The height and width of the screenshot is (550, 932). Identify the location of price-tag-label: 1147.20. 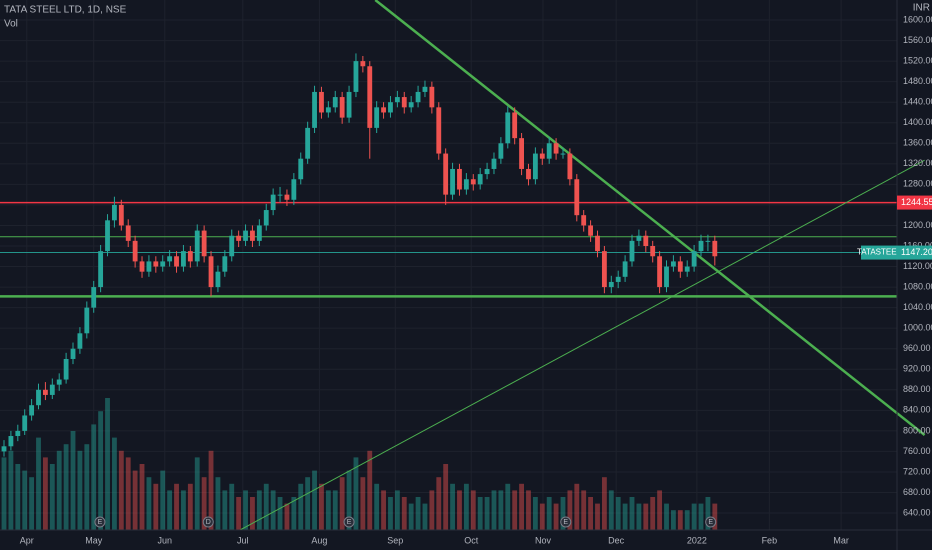
(916, 252).